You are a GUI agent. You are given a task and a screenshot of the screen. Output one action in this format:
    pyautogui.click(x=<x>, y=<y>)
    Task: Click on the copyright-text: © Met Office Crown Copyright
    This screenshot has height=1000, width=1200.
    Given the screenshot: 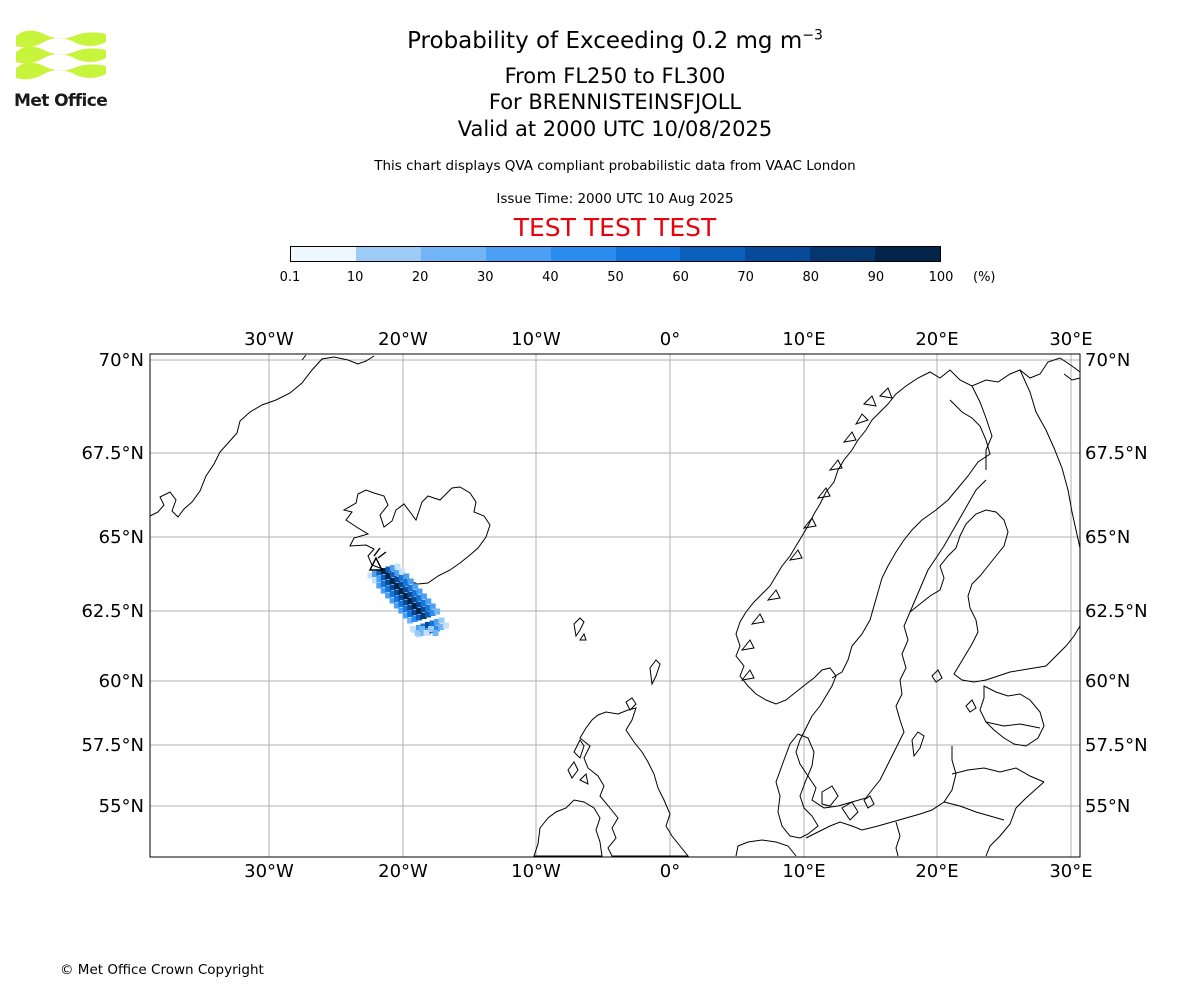 What is the action you would take?
    pyautogui.click(x=162, y=970)
    